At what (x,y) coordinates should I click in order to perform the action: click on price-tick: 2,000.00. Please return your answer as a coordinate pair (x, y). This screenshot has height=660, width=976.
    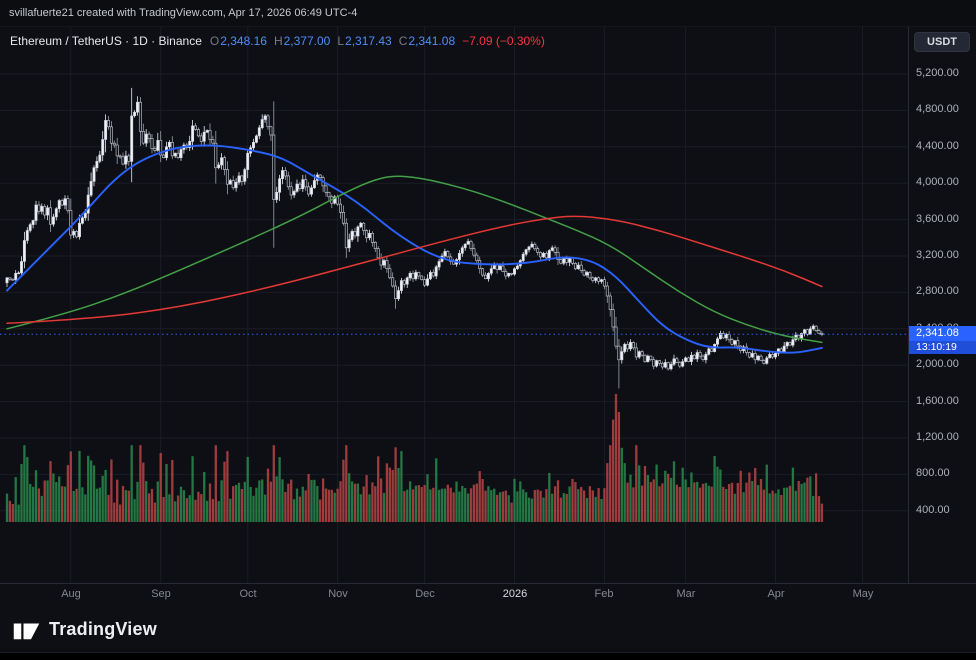
    Looking at the image, I should click on (937, 364).